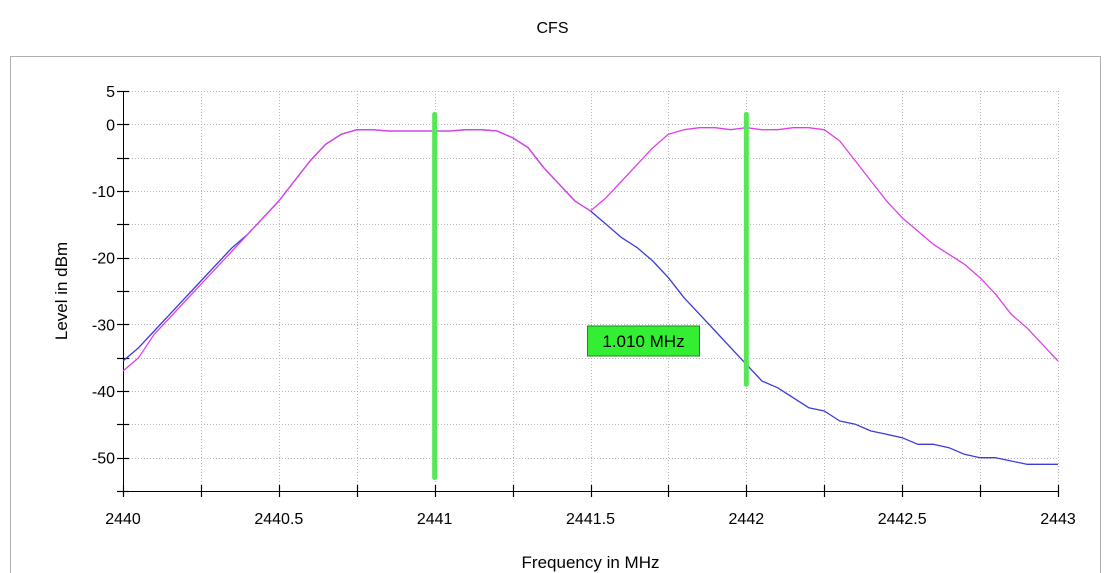  I want to click on y-tick-label: -10, so click(103, 192).